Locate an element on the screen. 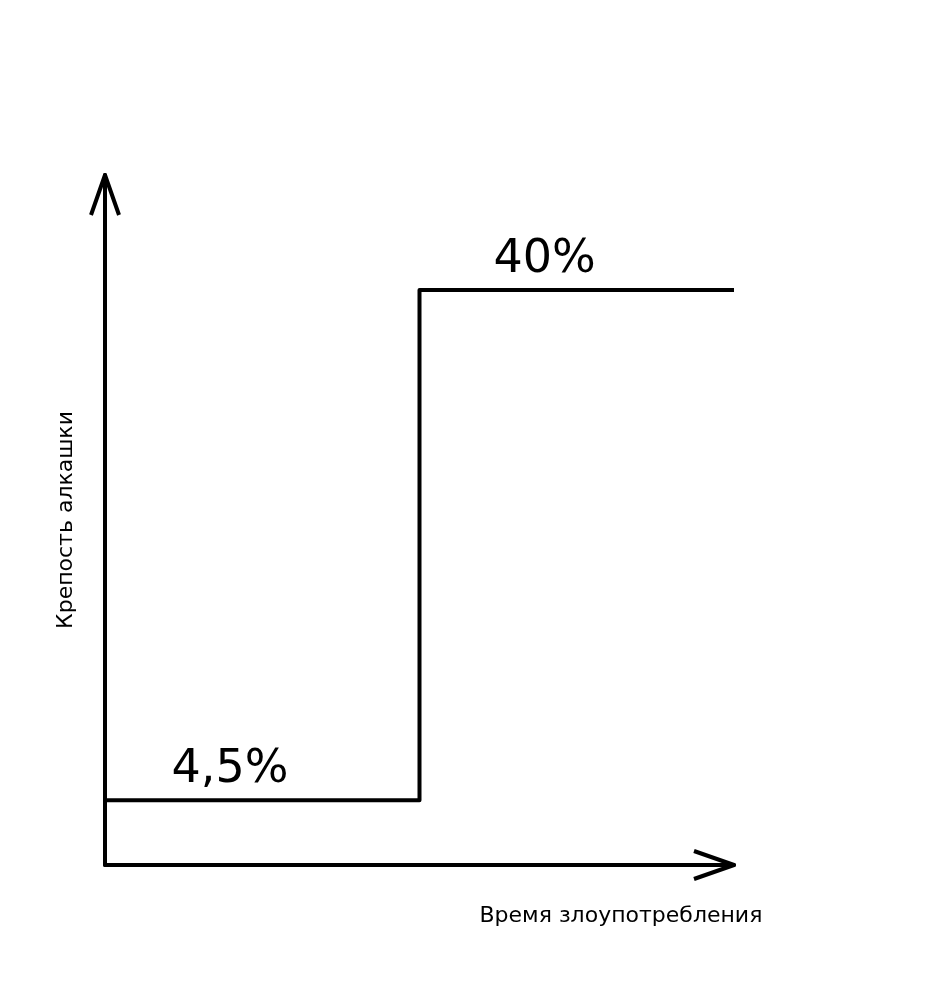 Image resolution: width=949 pixels, height=1001 pixels. data-label: 4,5% is located at coordinates (230, 766).